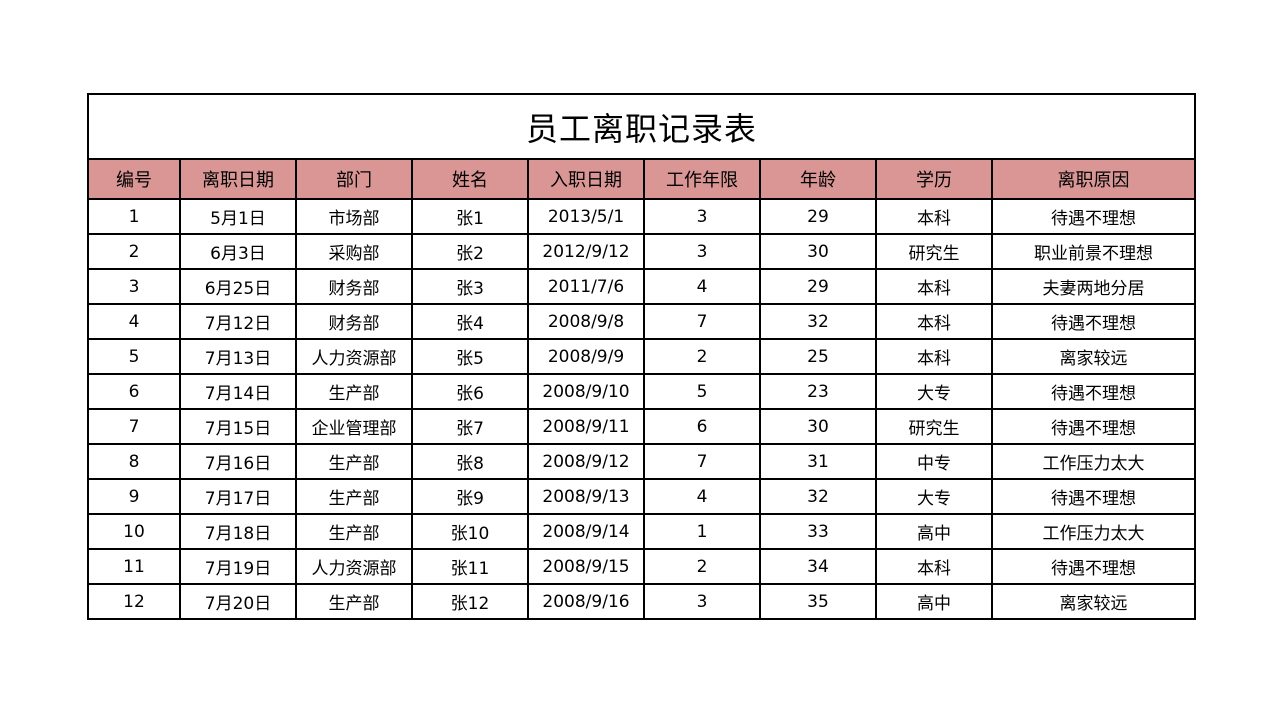 The width and height of the screenshot is (1280, 711). I want to click on cell-leave-date: 7月13日, so click(238, 356).